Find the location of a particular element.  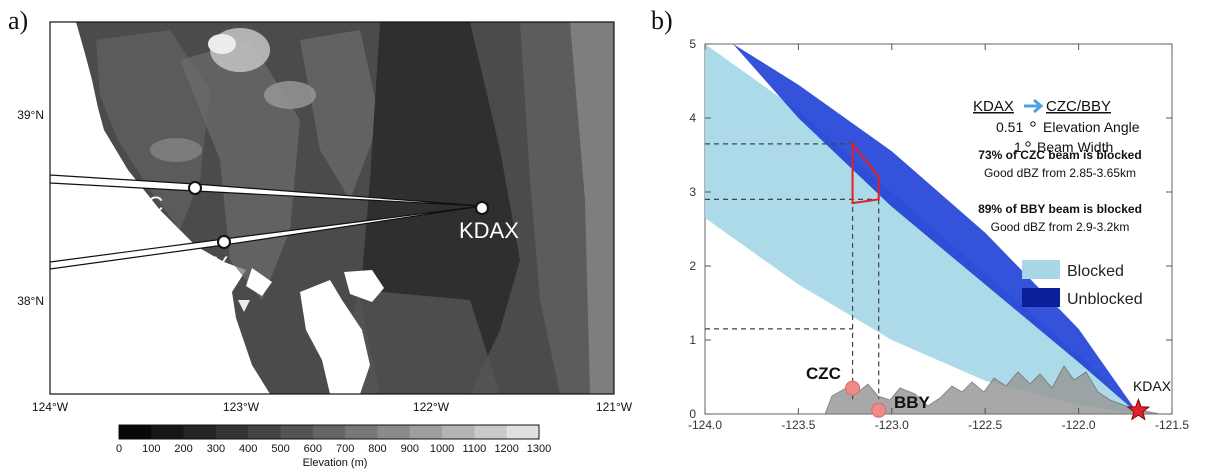

bby-good-dbz-note: Good dBZ from 2.9-3.2km is located at coordinates (1060, 227).